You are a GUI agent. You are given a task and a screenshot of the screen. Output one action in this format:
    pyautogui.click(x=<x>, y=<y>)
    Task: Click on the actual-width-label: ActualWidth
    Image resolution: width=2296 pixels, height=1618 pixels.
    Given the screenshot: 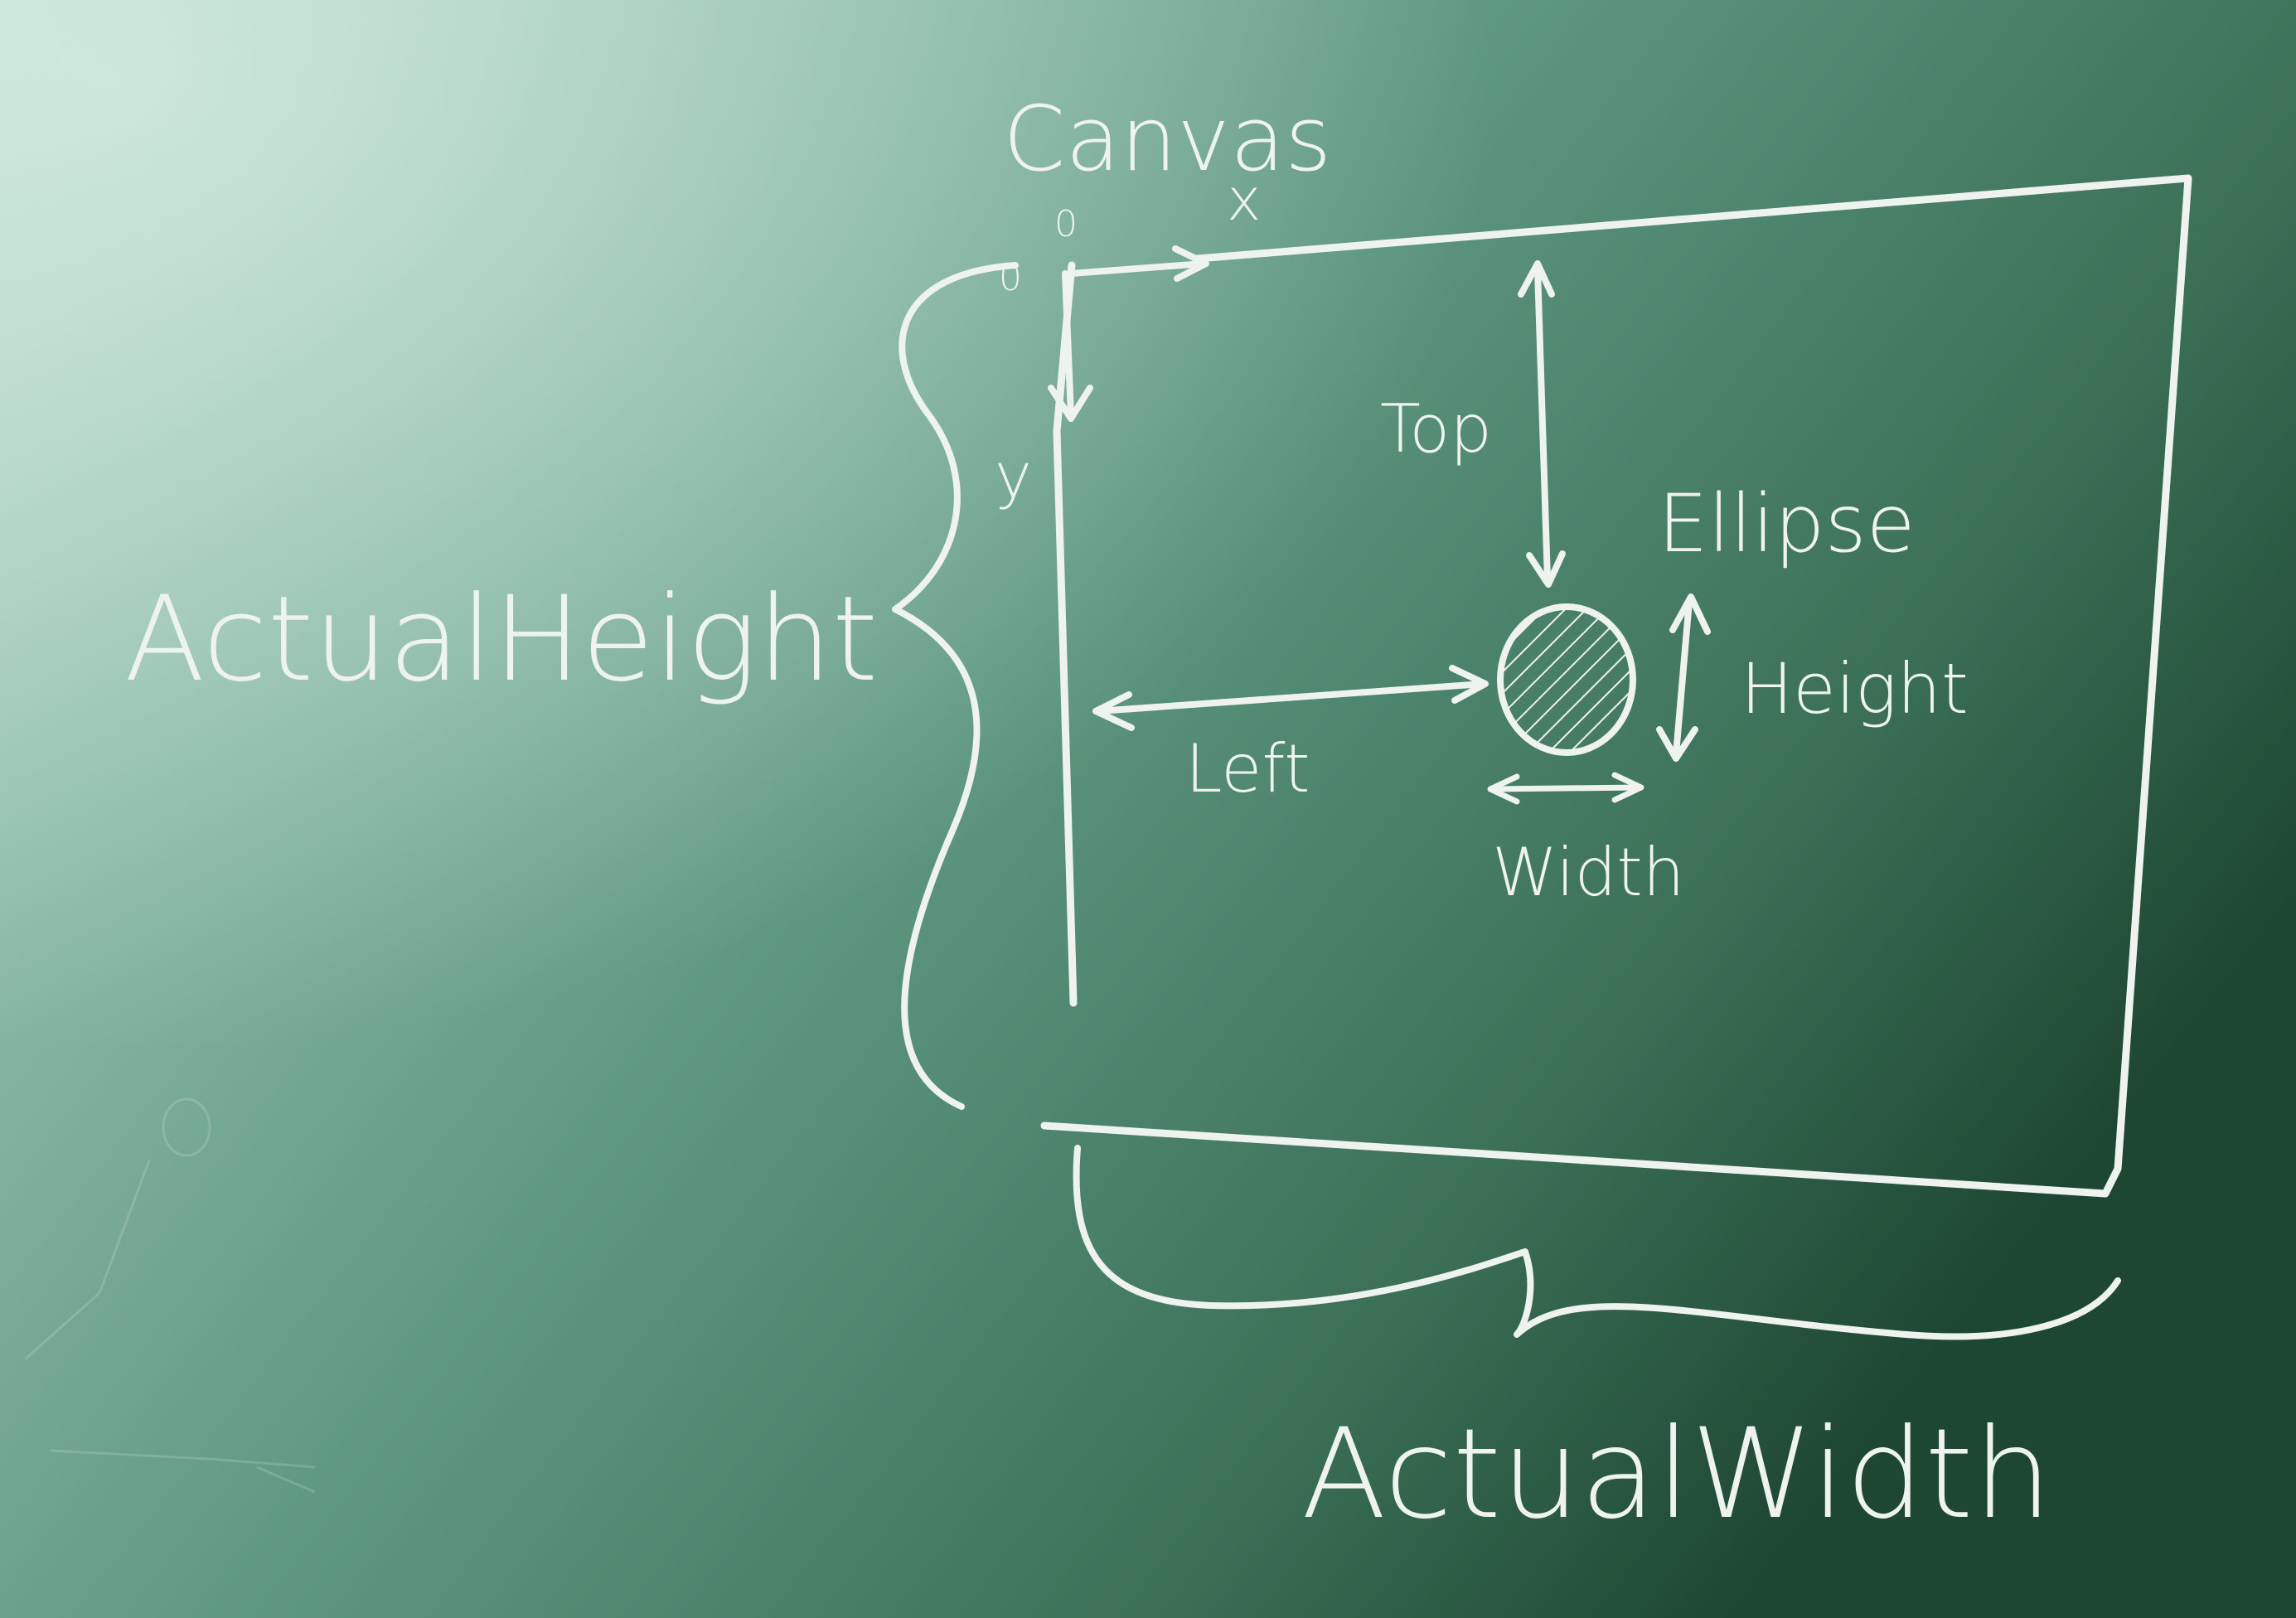 What is the action you would take?
    pyautogui.click(x=1676, y=1474)
    